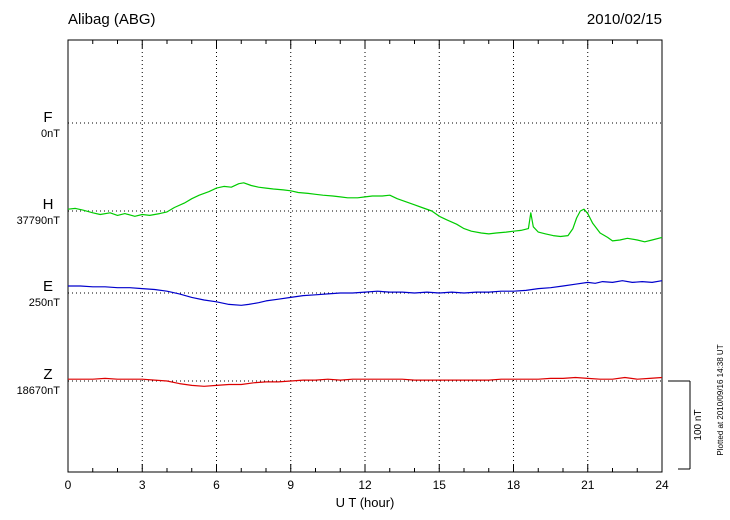 The image size is (730, 520). I want to click on x-tick-label: 12, so click(365, 485).